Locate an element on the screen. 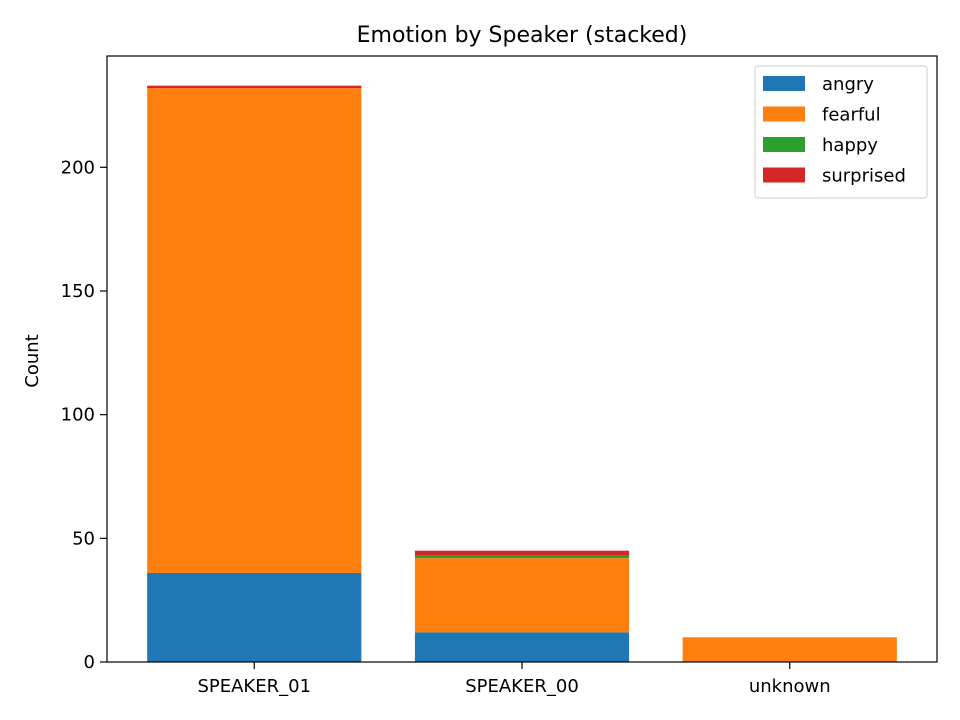  legend: angry fearful happy surprised is located at coordinates (841, 132).